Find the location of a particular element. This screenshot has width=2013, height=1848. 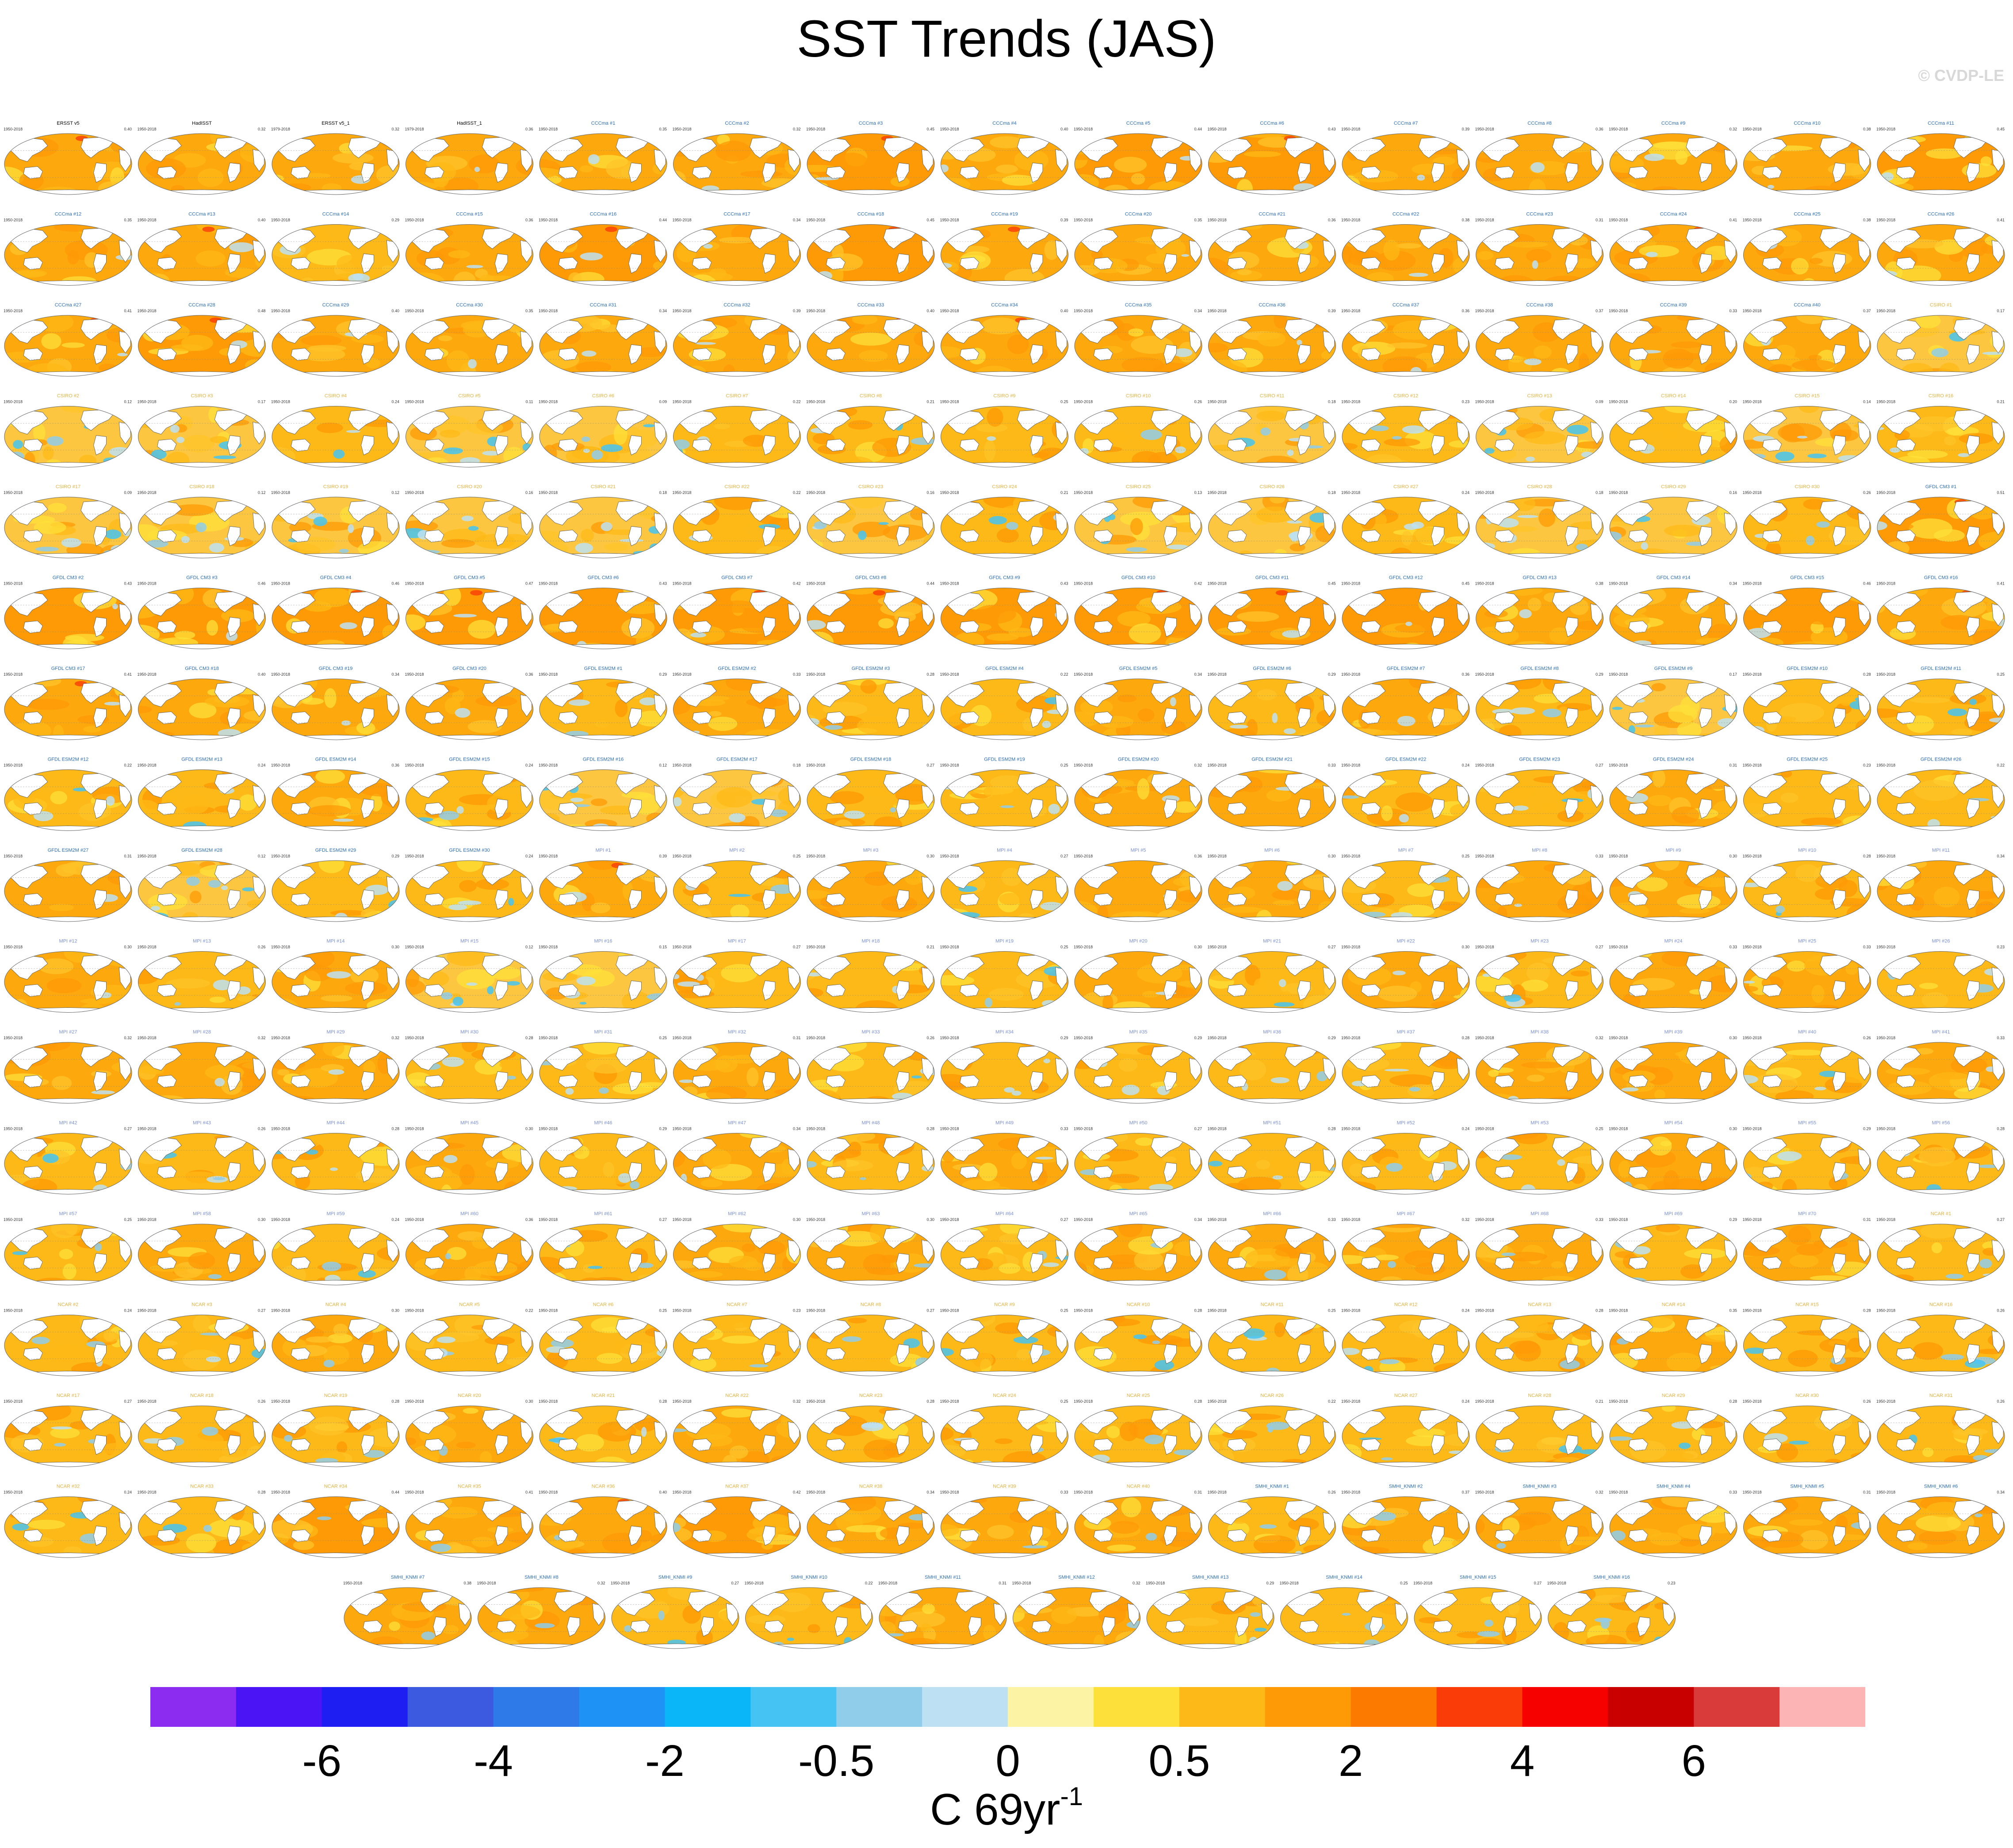

colorbar-tick-label: 2 is located at coordinates (1350, 1761).